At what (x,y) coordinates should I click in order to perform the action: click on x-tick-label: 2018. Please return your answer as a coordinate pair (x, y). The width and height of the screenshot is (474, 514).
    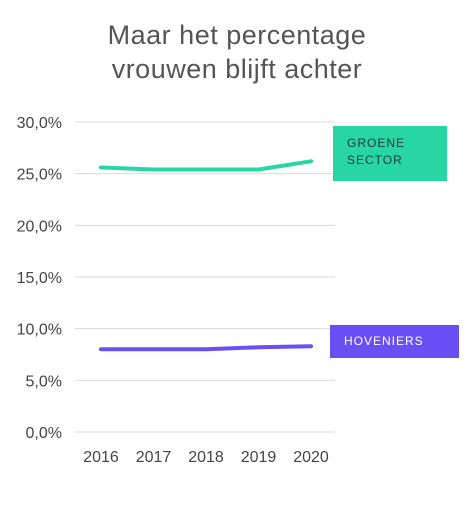
    Looking at the image, I should click on (206, 457).